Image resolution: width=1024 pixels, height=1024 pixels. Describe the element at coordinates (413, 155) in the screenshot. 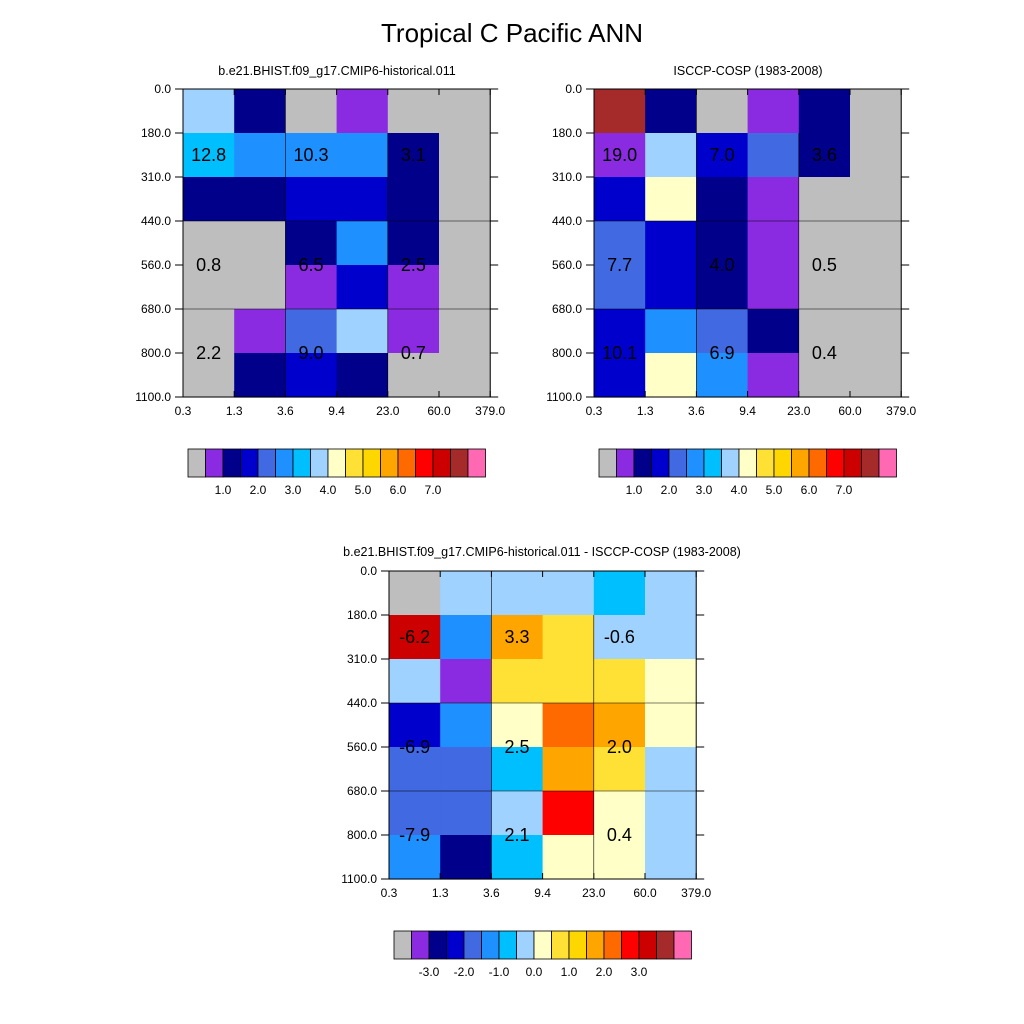

I see `cell-value-label-model-2: 3.1` at that location.